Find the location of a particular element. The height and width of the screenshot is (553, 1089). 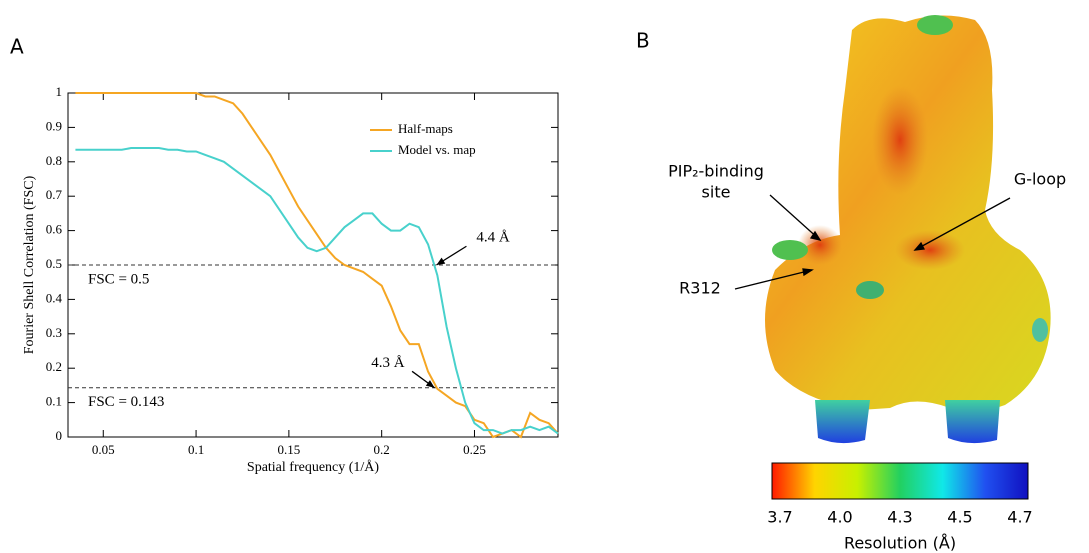

annotation-label: G-loop is located at coordinates (1040, 179).